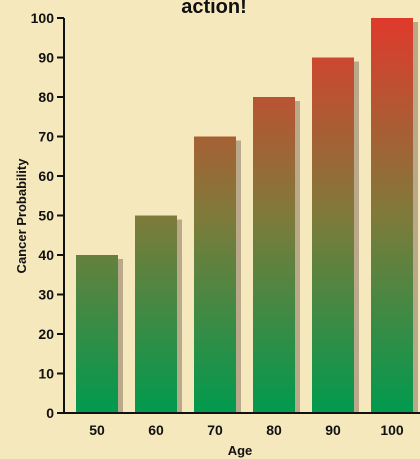 This screenshot has width=420, height=459. What do you see at coordinates (156, 430) in the screenshot?
I see `x-tick-label: 60` at bounding box center [156, 430].